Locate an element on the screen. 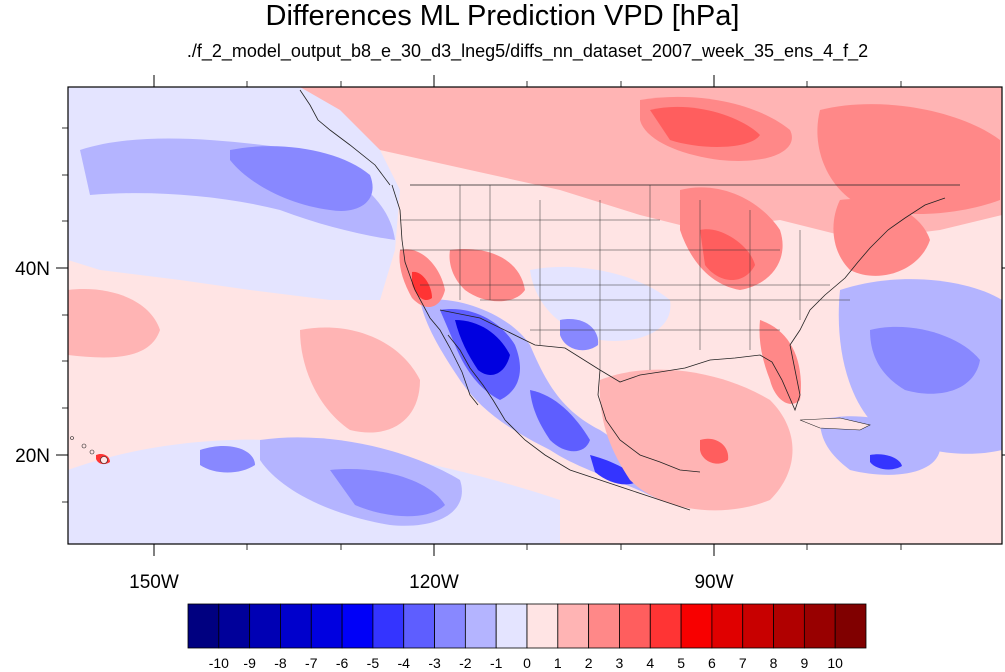  page-title: Differences ML Prediction VPD [hPa] is located at coordinates (502, 16).